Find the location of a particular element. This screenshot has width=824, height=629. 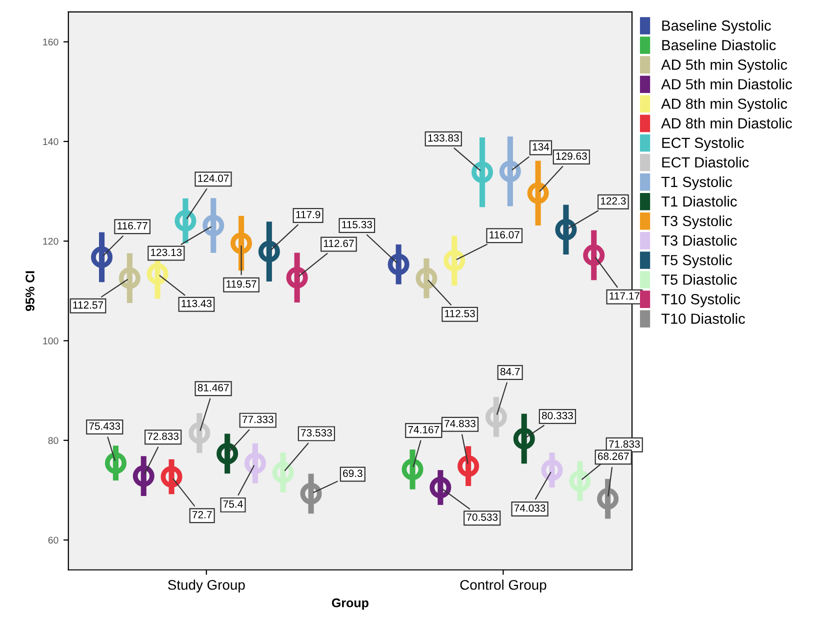

legend-label: Baseline Diastolic is located at coordinates (719, 45).